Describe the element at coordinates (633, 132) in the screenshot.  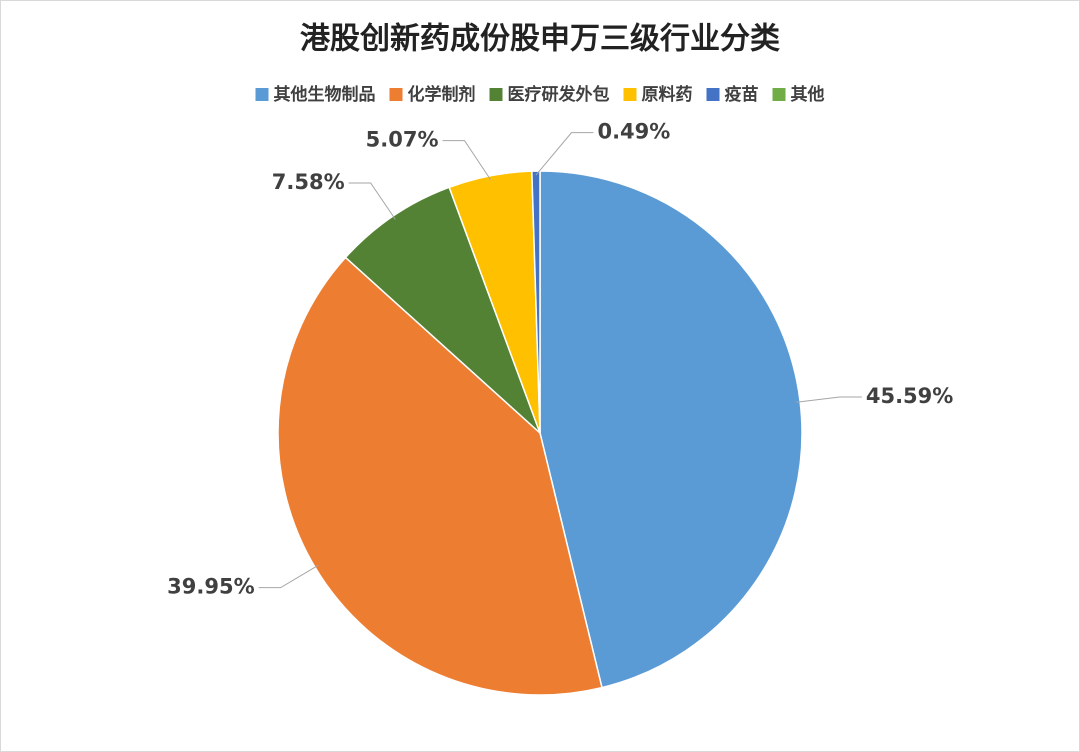
I see `value-label: 0.49%` at that location.